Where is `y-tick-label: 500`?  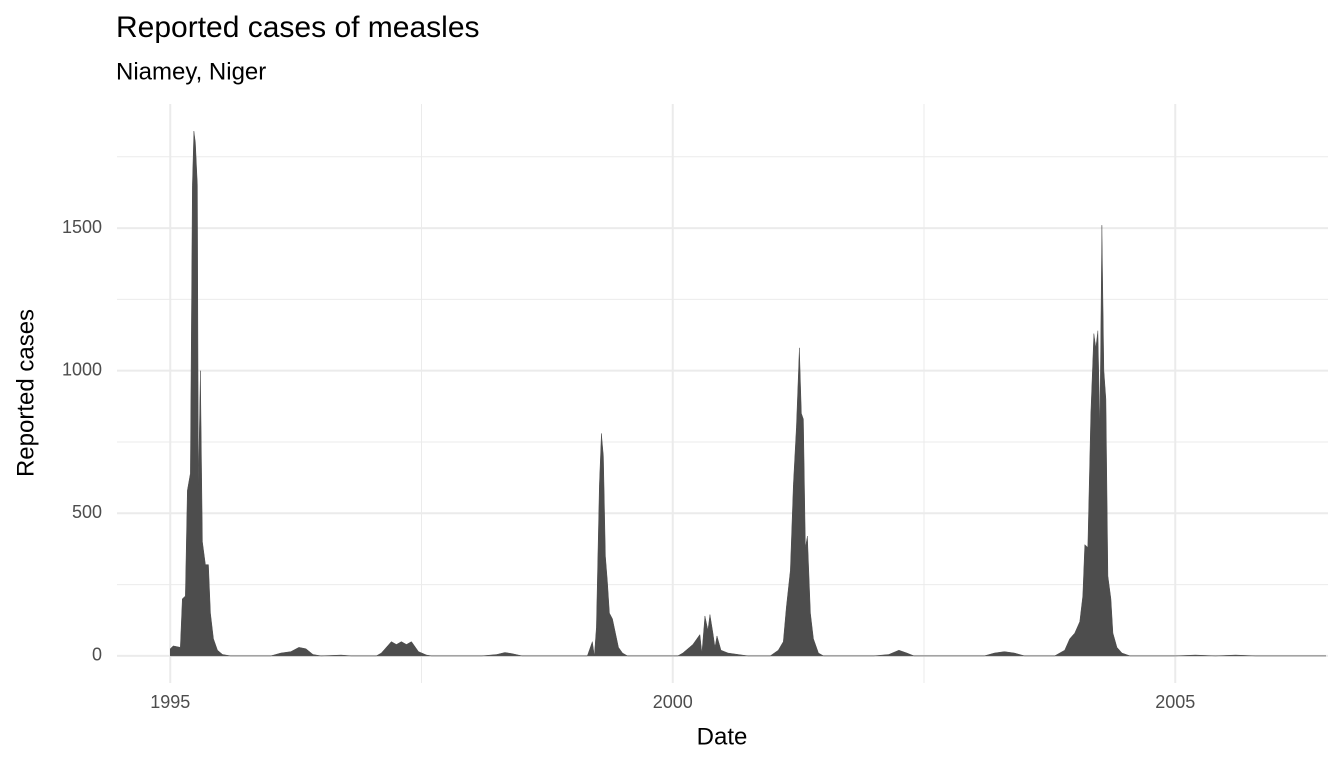
y-tick-label: 500 is located at coordinates (87, 512).